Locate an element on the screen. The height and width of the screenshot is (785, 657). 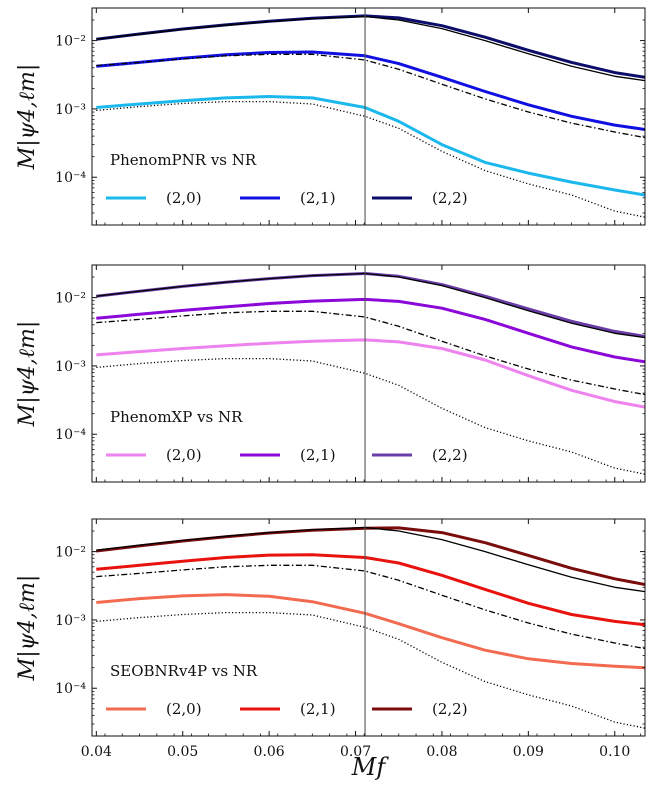
x-tick-label: 0.04 is located at coordinates (96, 752).